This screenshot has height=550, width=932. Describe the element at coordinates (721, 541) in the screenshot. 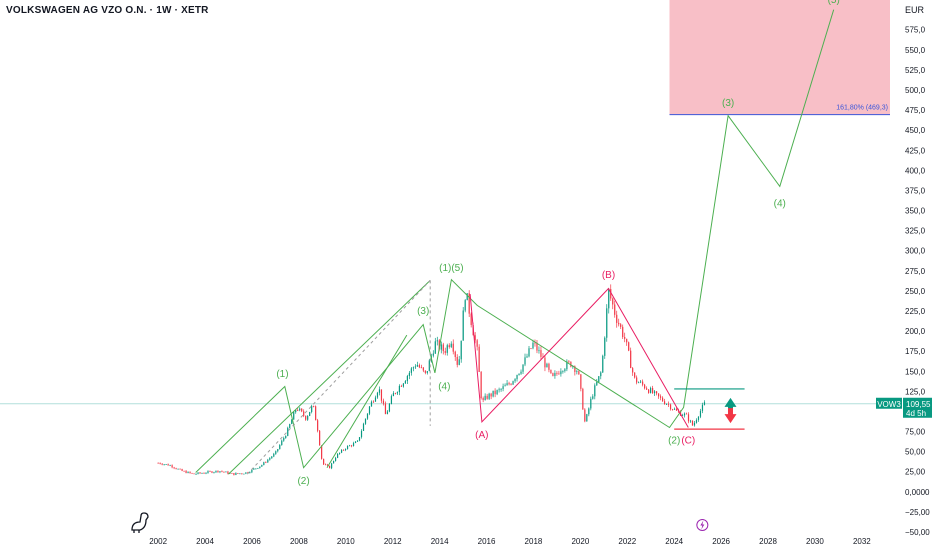

I see `x-tick-label: 2026` at that location.